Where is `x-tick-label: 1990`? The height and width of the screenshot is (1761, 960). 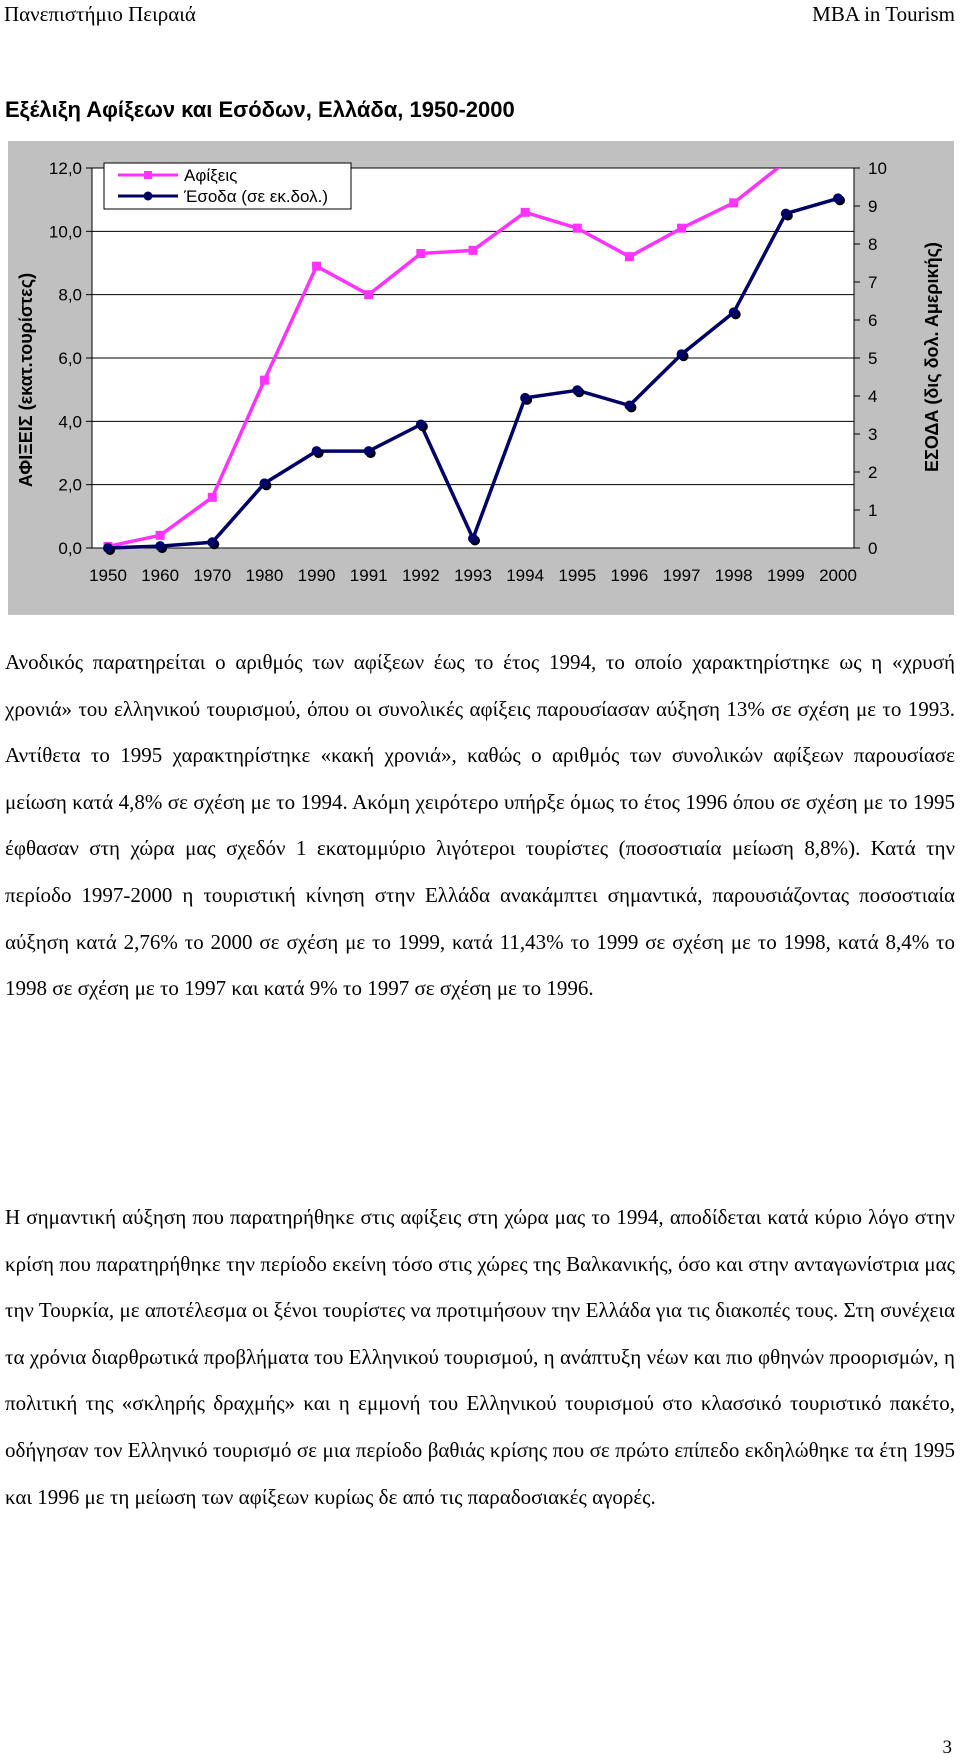 x-tick-label: 1990 is located at coordinates (317, 575).